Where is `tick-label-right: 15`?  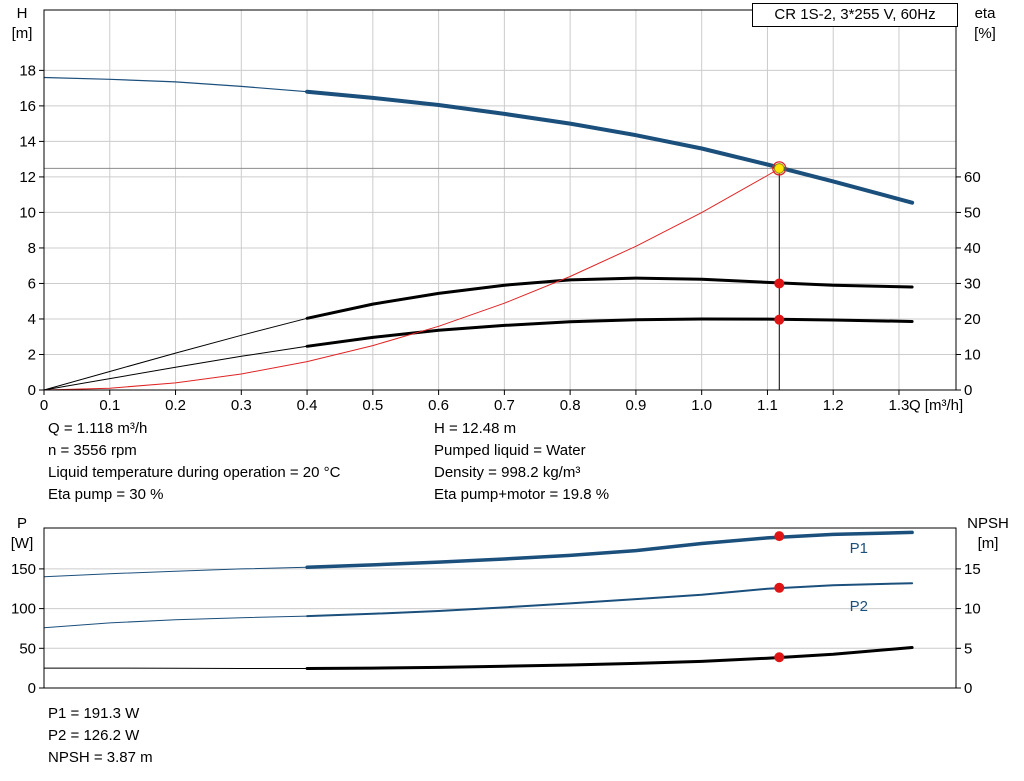 tick-label-right: 15 is located at coordinates (972, 569).